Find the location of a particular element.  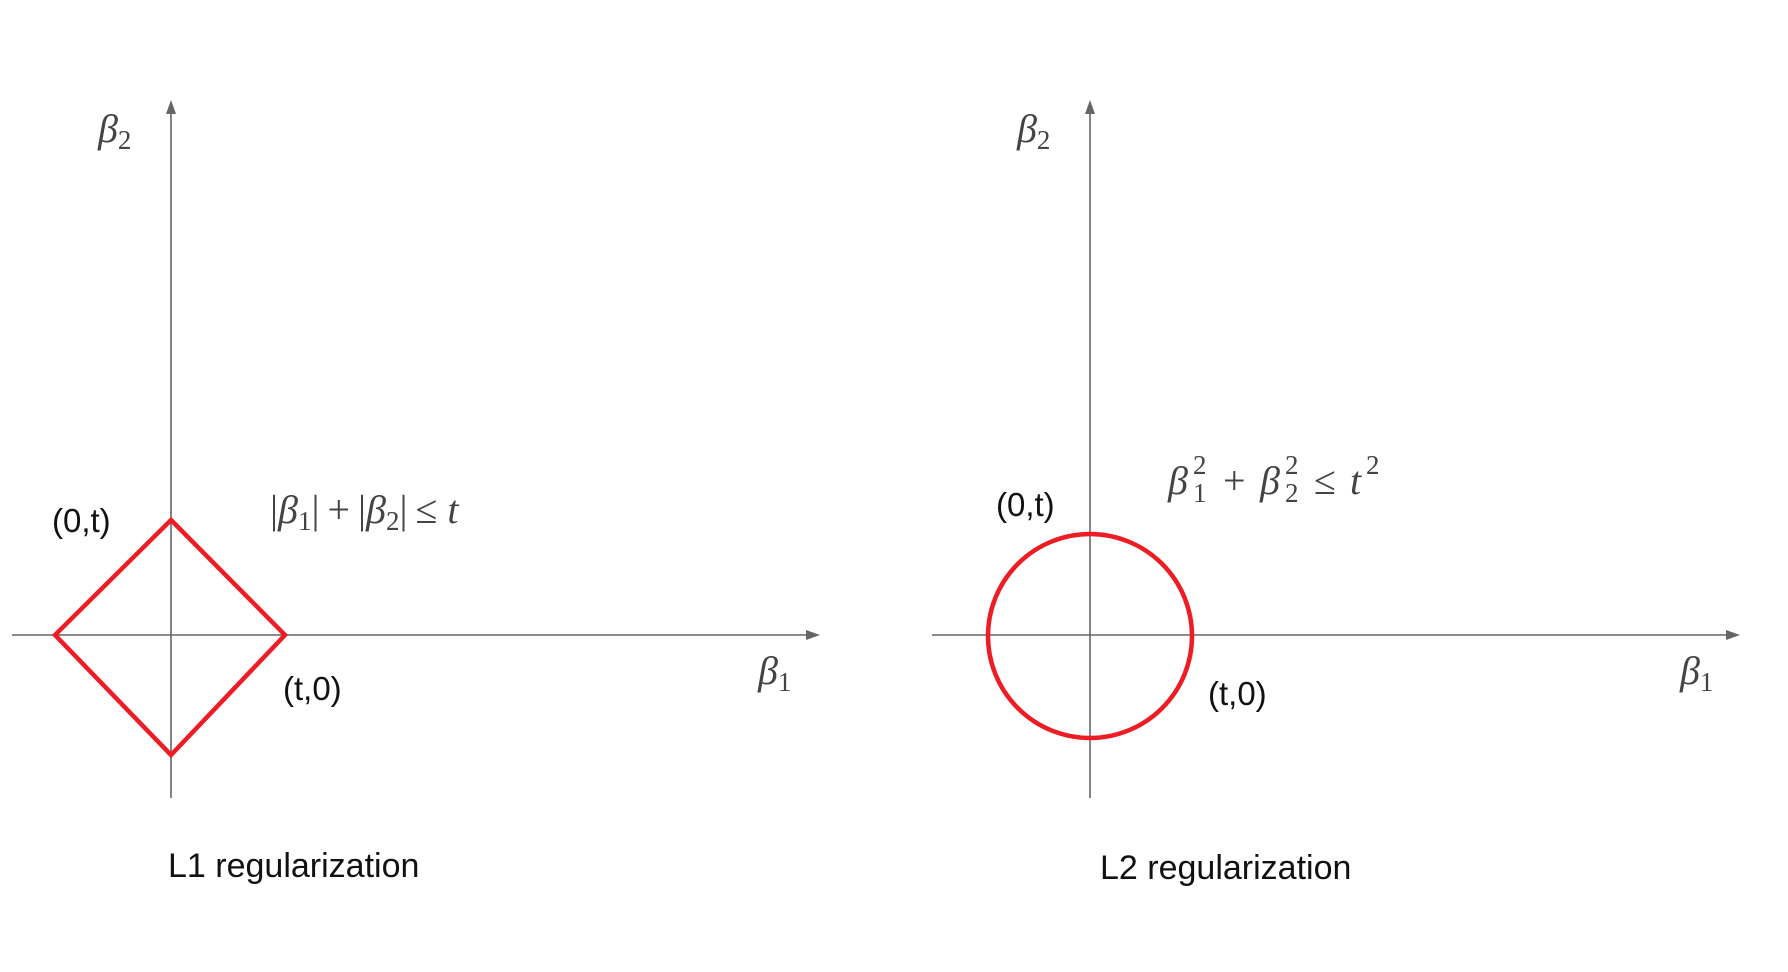

l1-point-top-label: (0,t) is located at coordinates (81, 520).